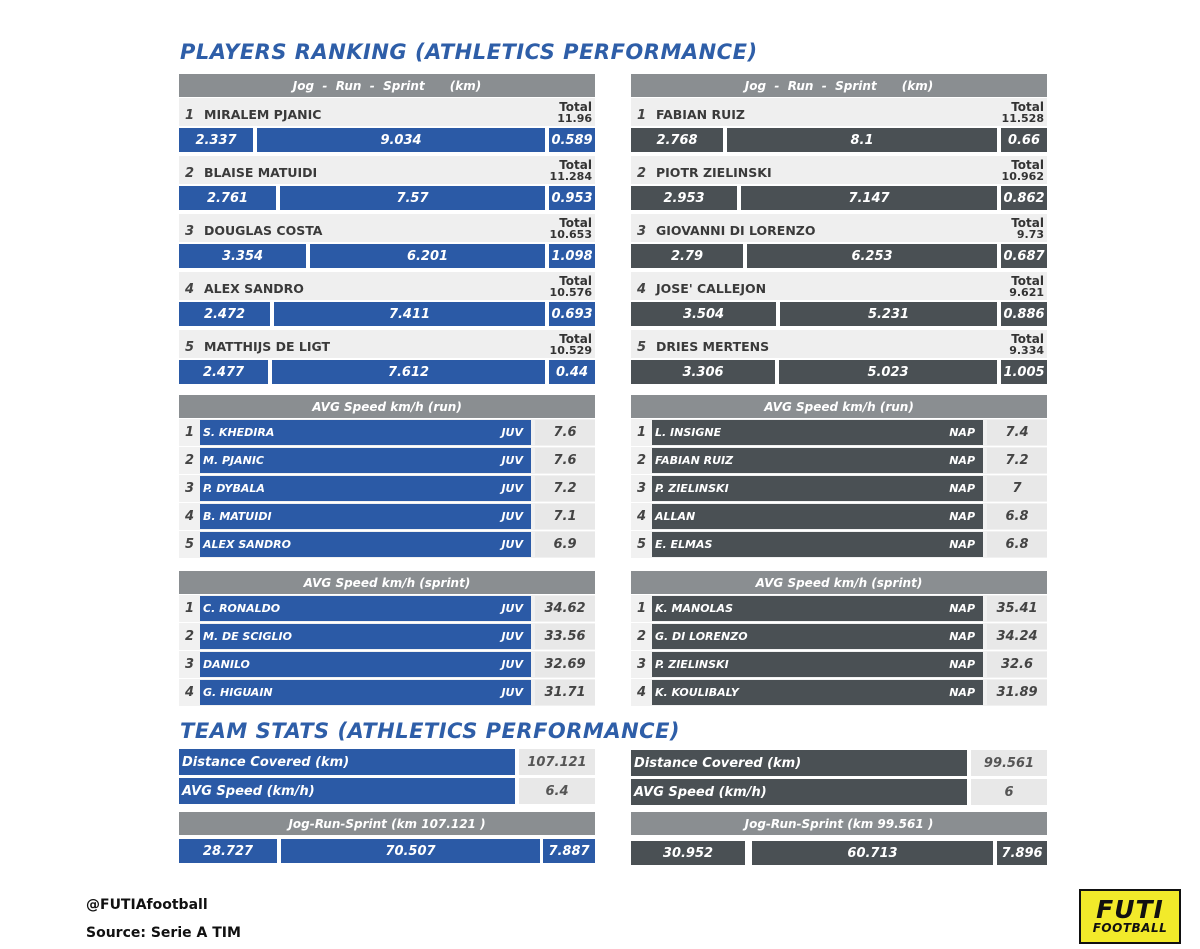 The width and height of the screenshot is (1200, 949). I want to click on player-name: DANILO, so click(226, 664).